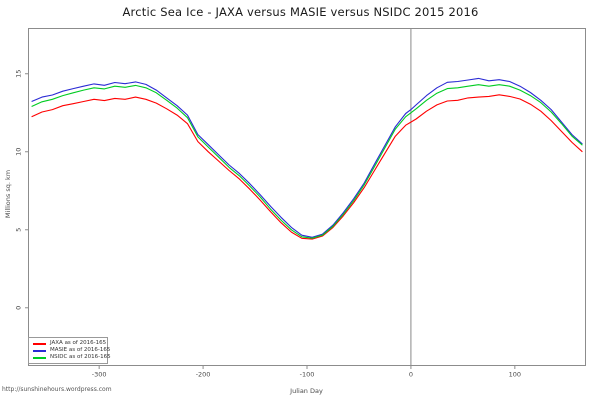  What do you see at coordinates (80, 350) in the screenshot?
I see `legend-label: MASIE as of 2016-165` at bounding box center [80, 350].